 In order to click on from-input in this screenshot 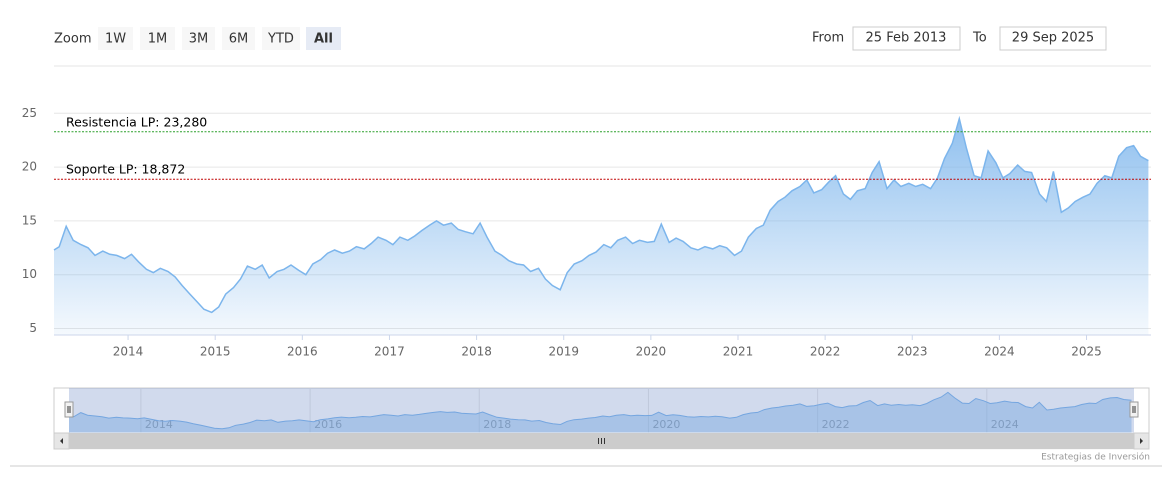, I will do `click(906, 38)`.